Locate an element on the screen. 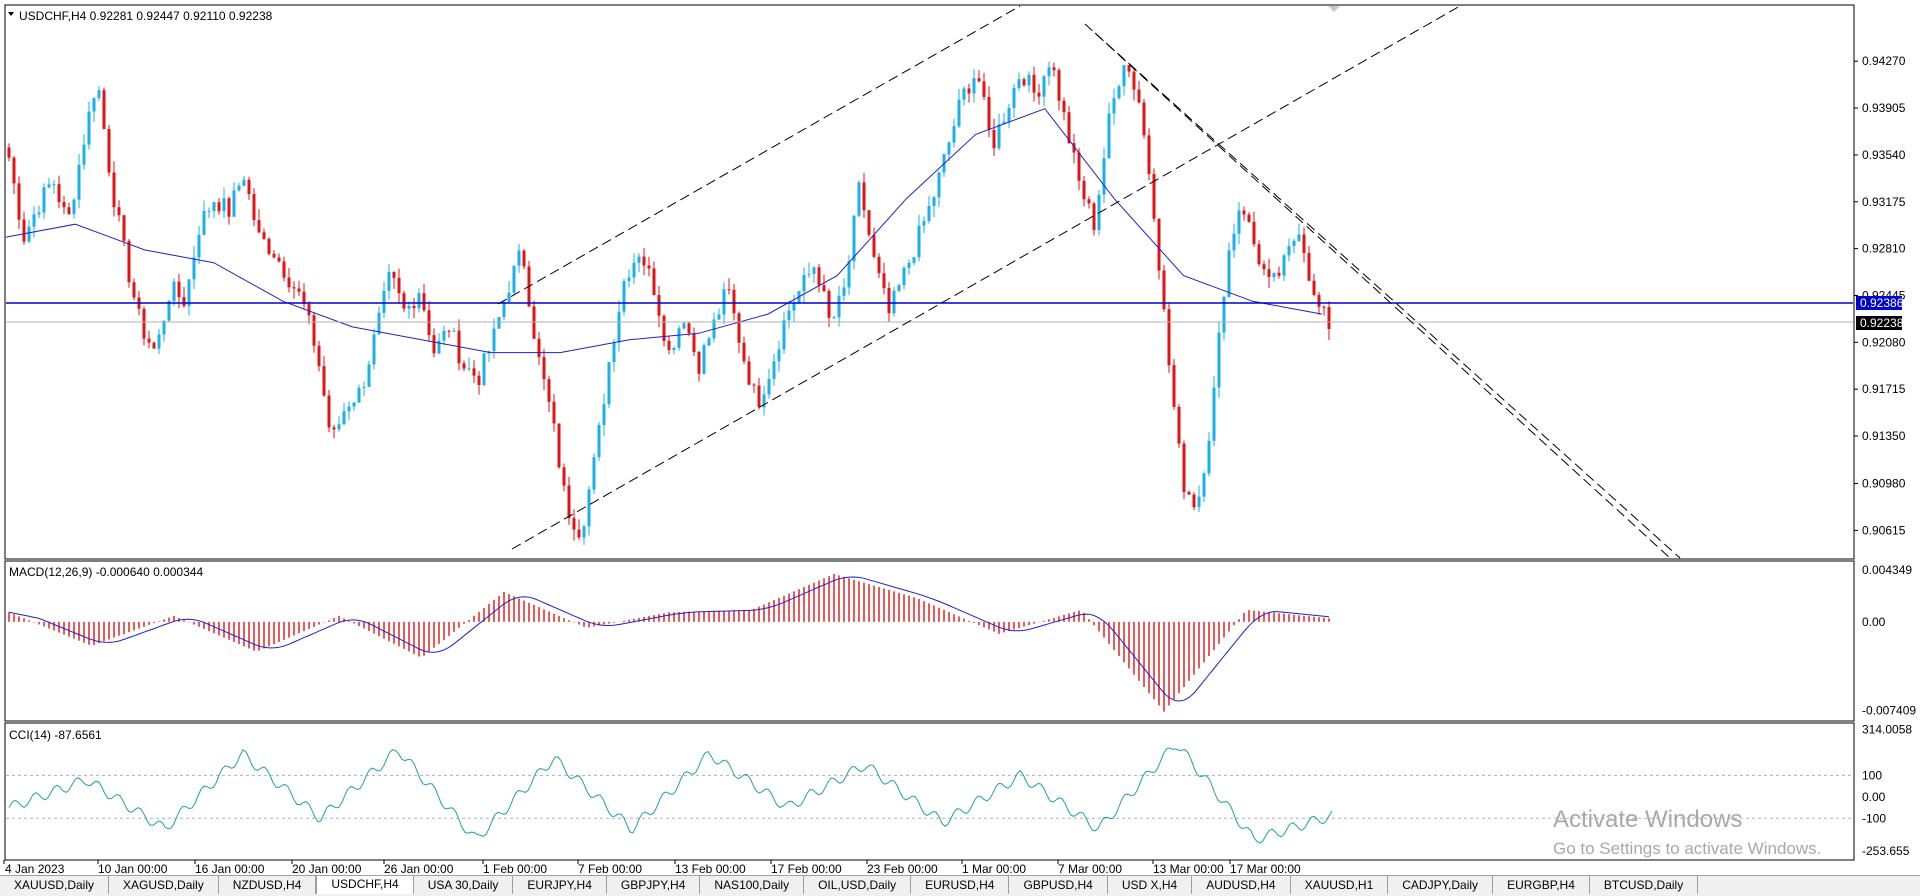 This screenshot has height=896, width=1920. macd-header: MACD(12,26,9) -0.000640 0.000344 is located at coordinates (106, 572).